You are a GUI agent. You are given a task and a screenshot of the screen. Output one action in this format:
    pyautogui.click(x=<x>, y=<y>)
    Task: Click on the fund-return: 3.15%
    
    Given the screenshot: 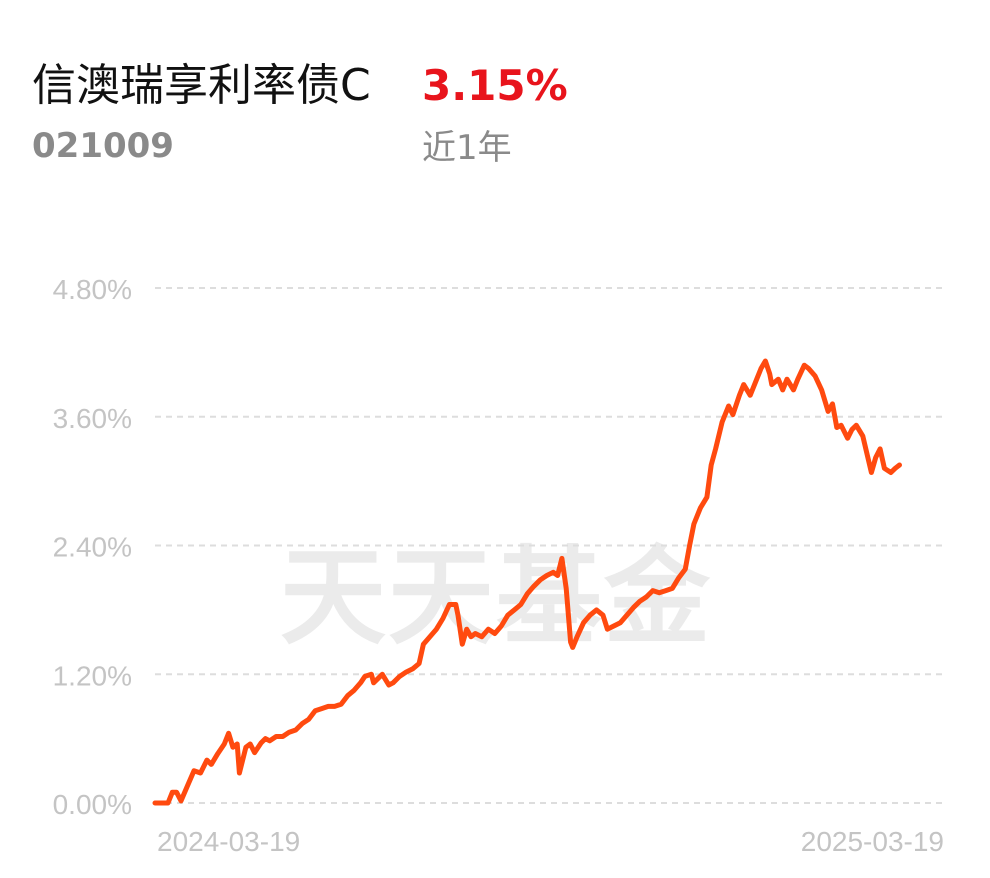 What is the action you would take?
    pyautogui.click(x=495, y=85)
    